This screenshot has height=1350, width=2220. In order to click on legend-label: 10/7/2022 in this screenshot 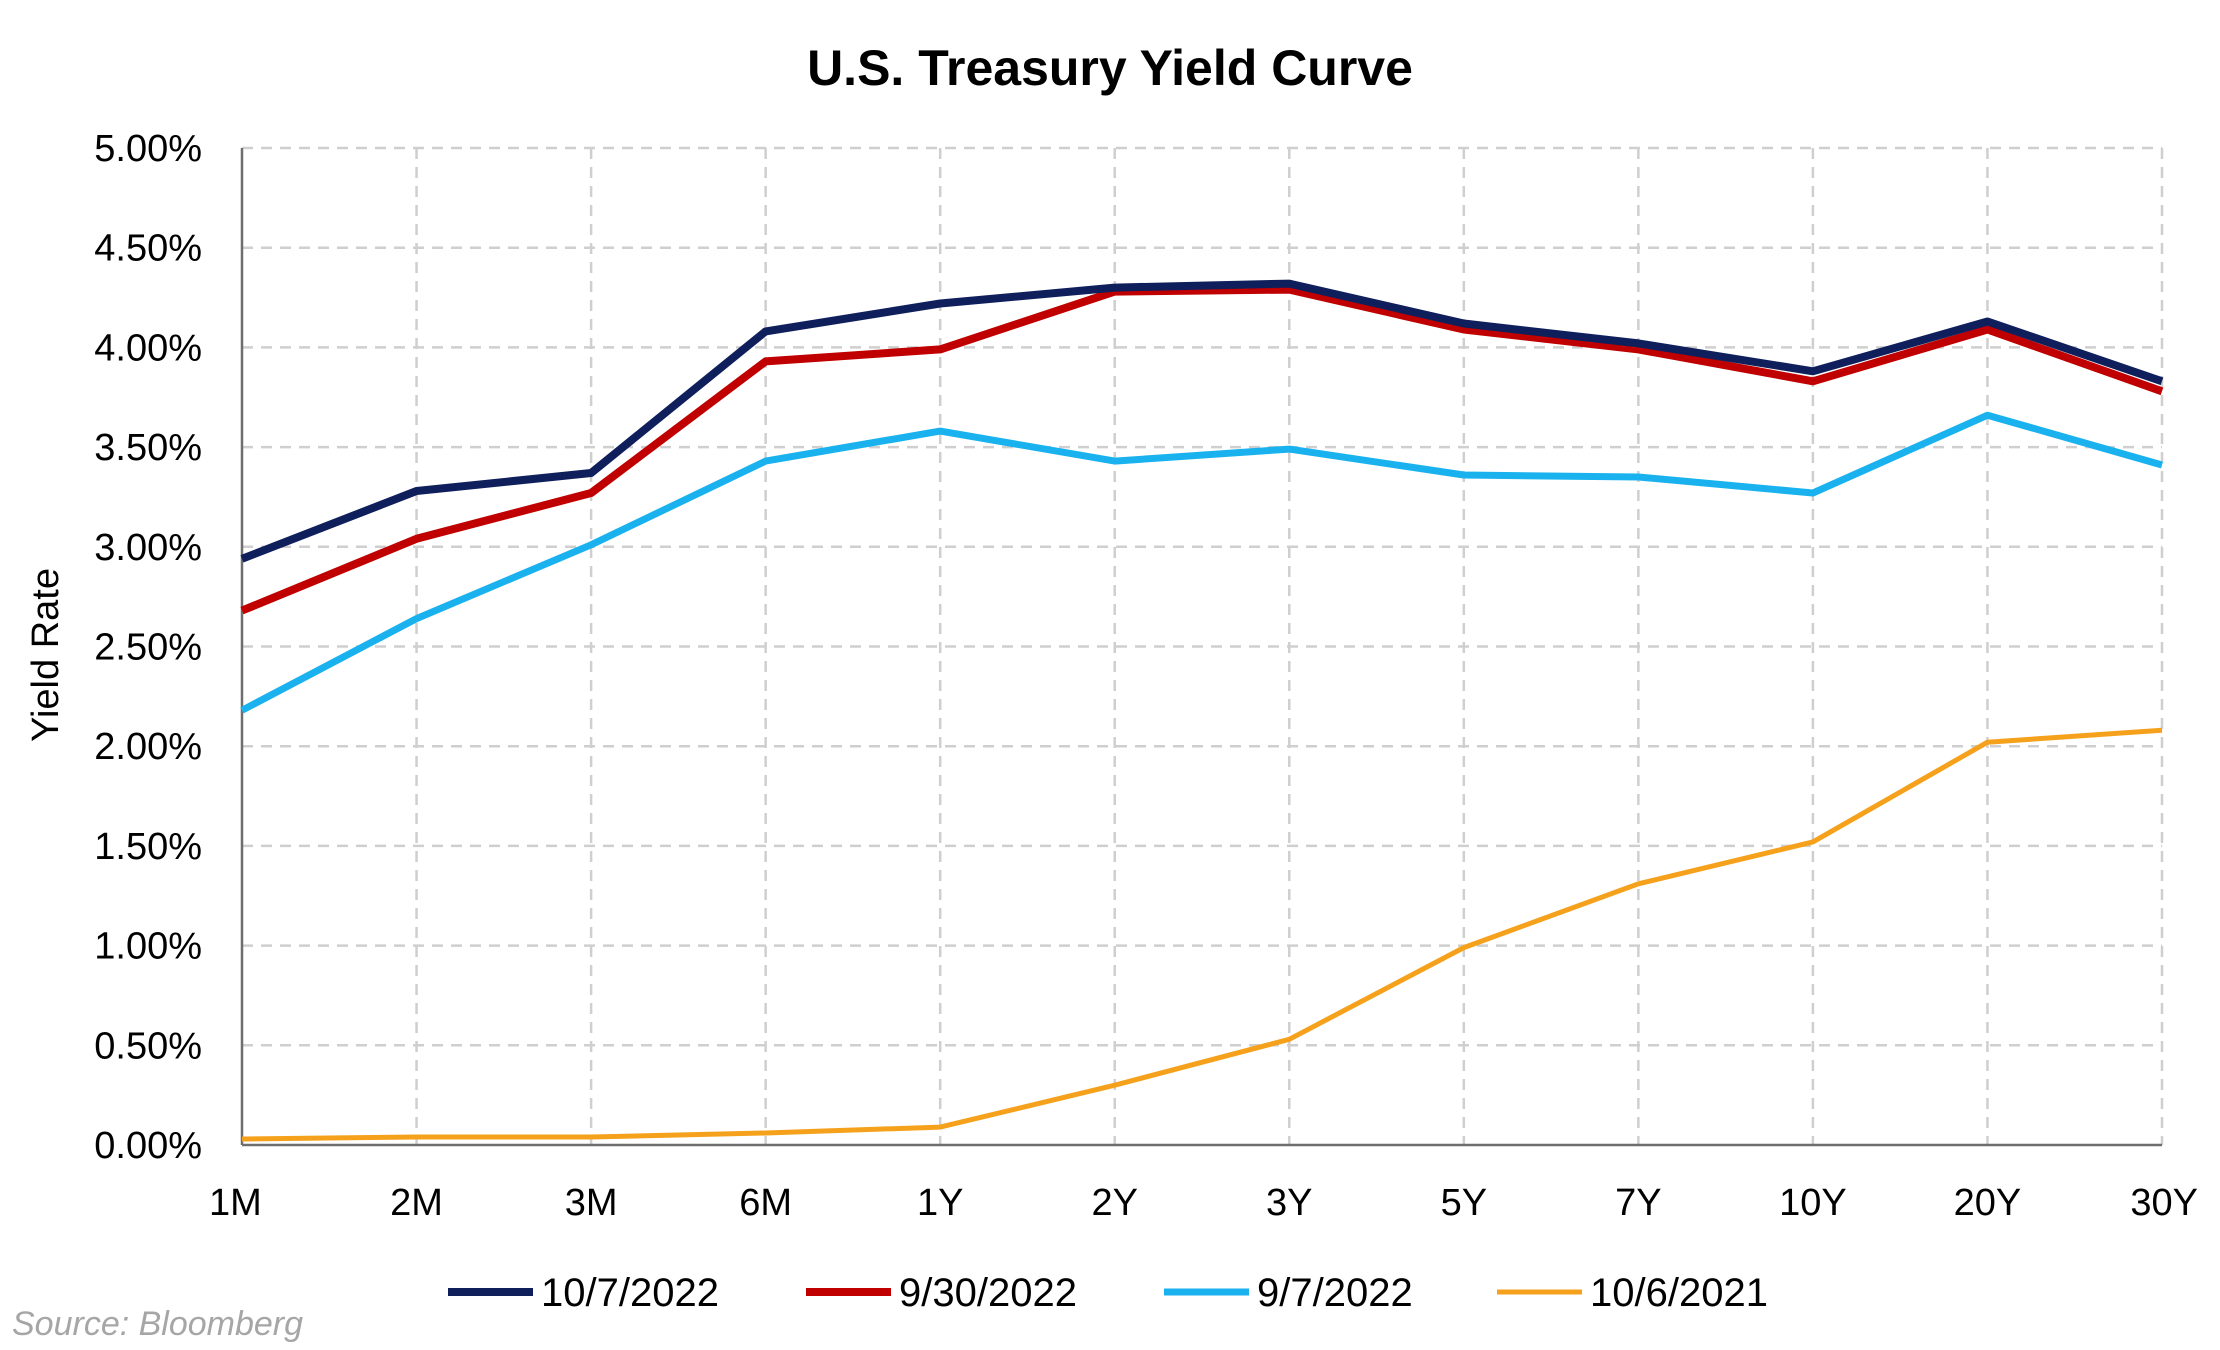, I will do `click(630, 1293)`.